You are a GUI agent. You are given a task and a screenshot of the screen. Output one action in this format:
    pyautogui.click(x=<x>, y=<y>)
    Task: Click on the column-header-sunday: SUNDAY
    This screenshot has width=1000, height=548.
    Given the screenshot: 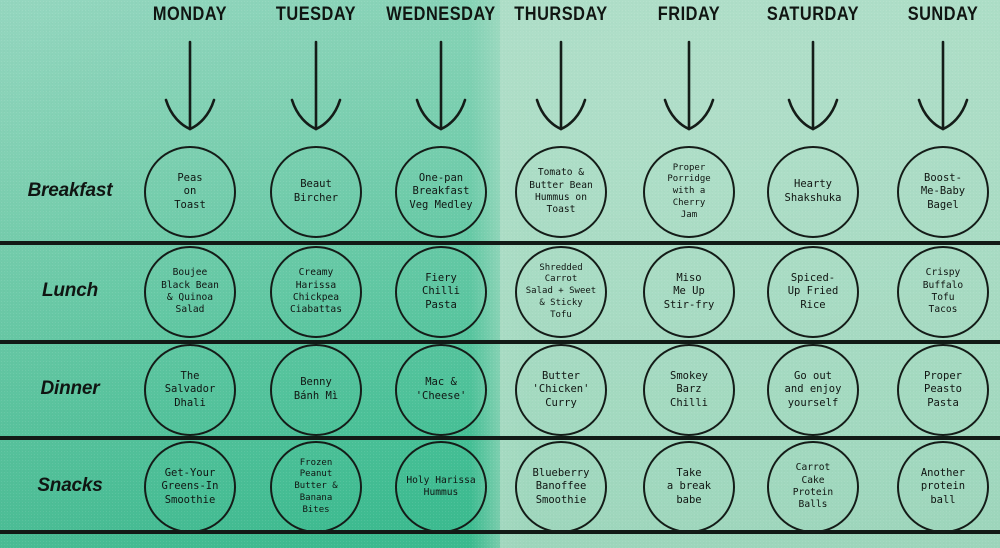 What is the action you would take?
    pyautogui.click(x=943, y=14)
    